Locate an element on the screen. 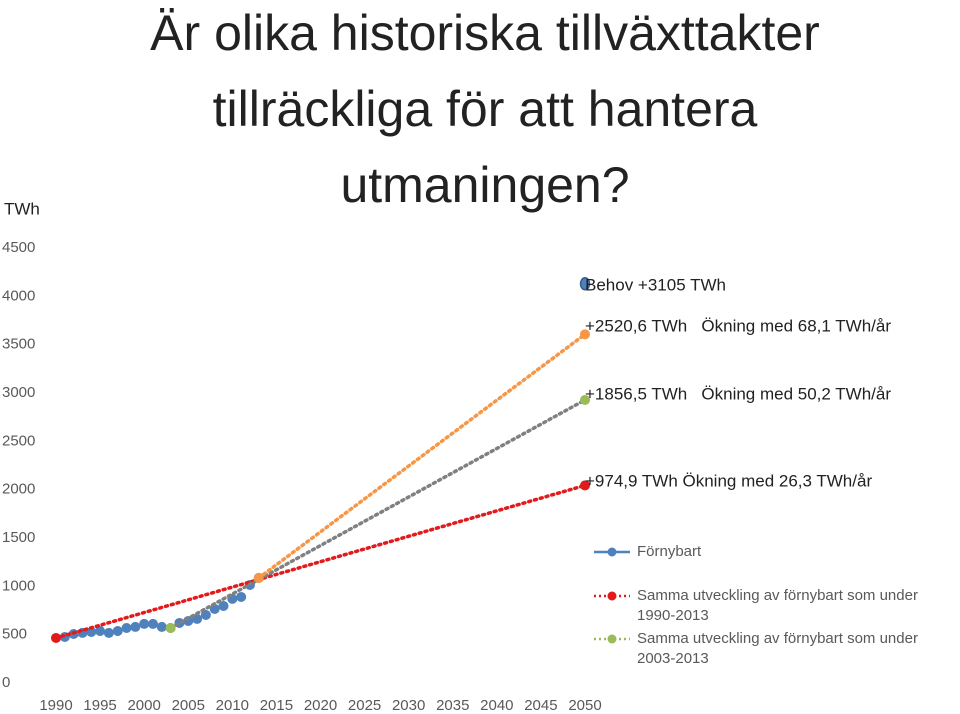 The width and height of the screenshot is (960, 714). chart-title: utmaningen? is located at coordinates (485, 185).